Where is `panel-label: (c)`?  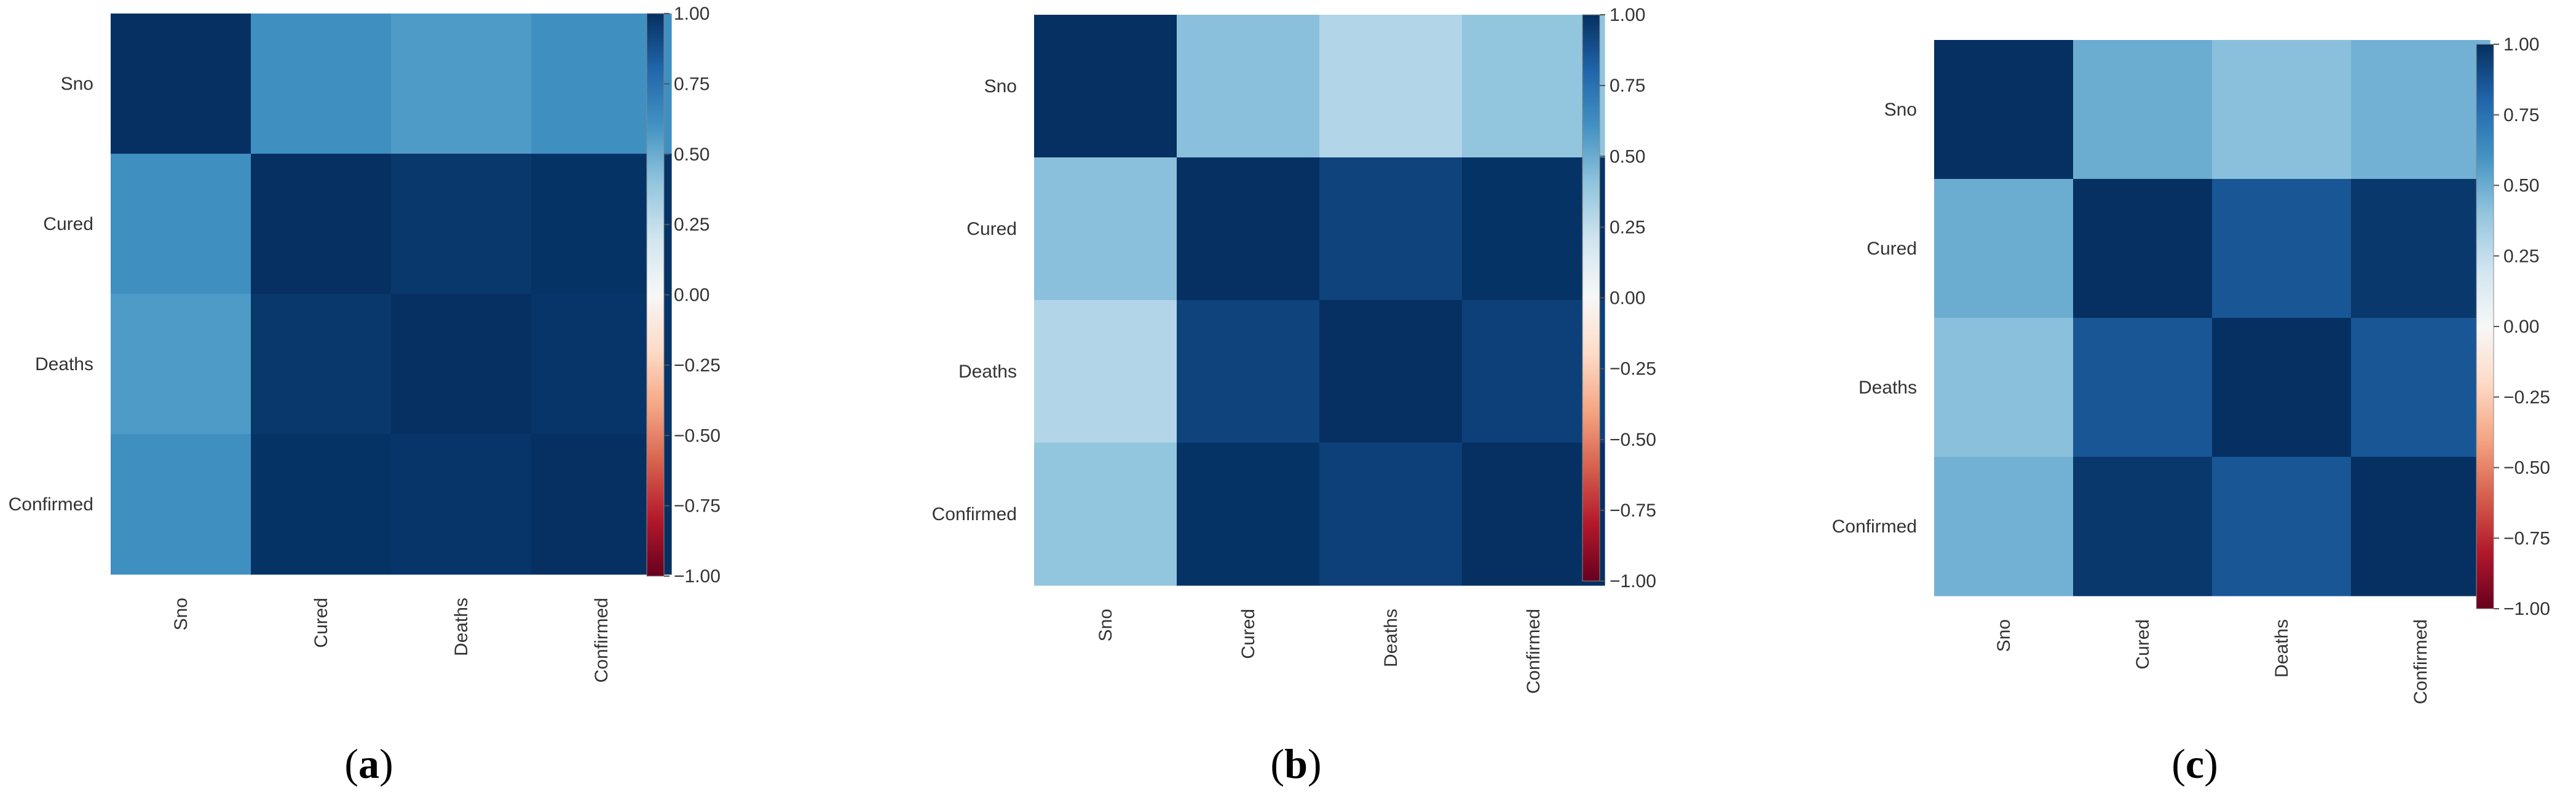
panel-label: (c) is located at coordinates (2194, 764).